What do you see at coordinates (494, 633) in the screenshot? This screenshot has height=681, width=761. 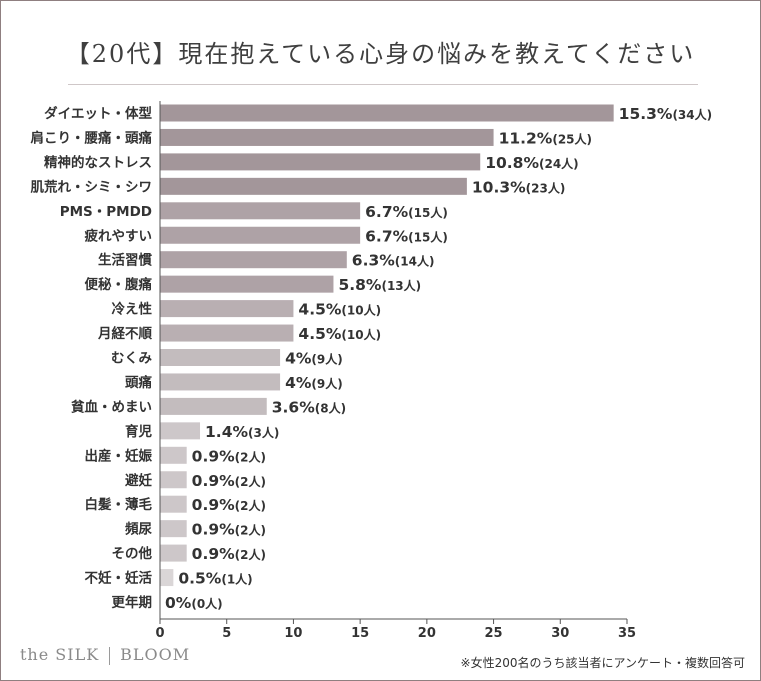 I see `x-tick-label: 25` at bounding box center [494, 633].